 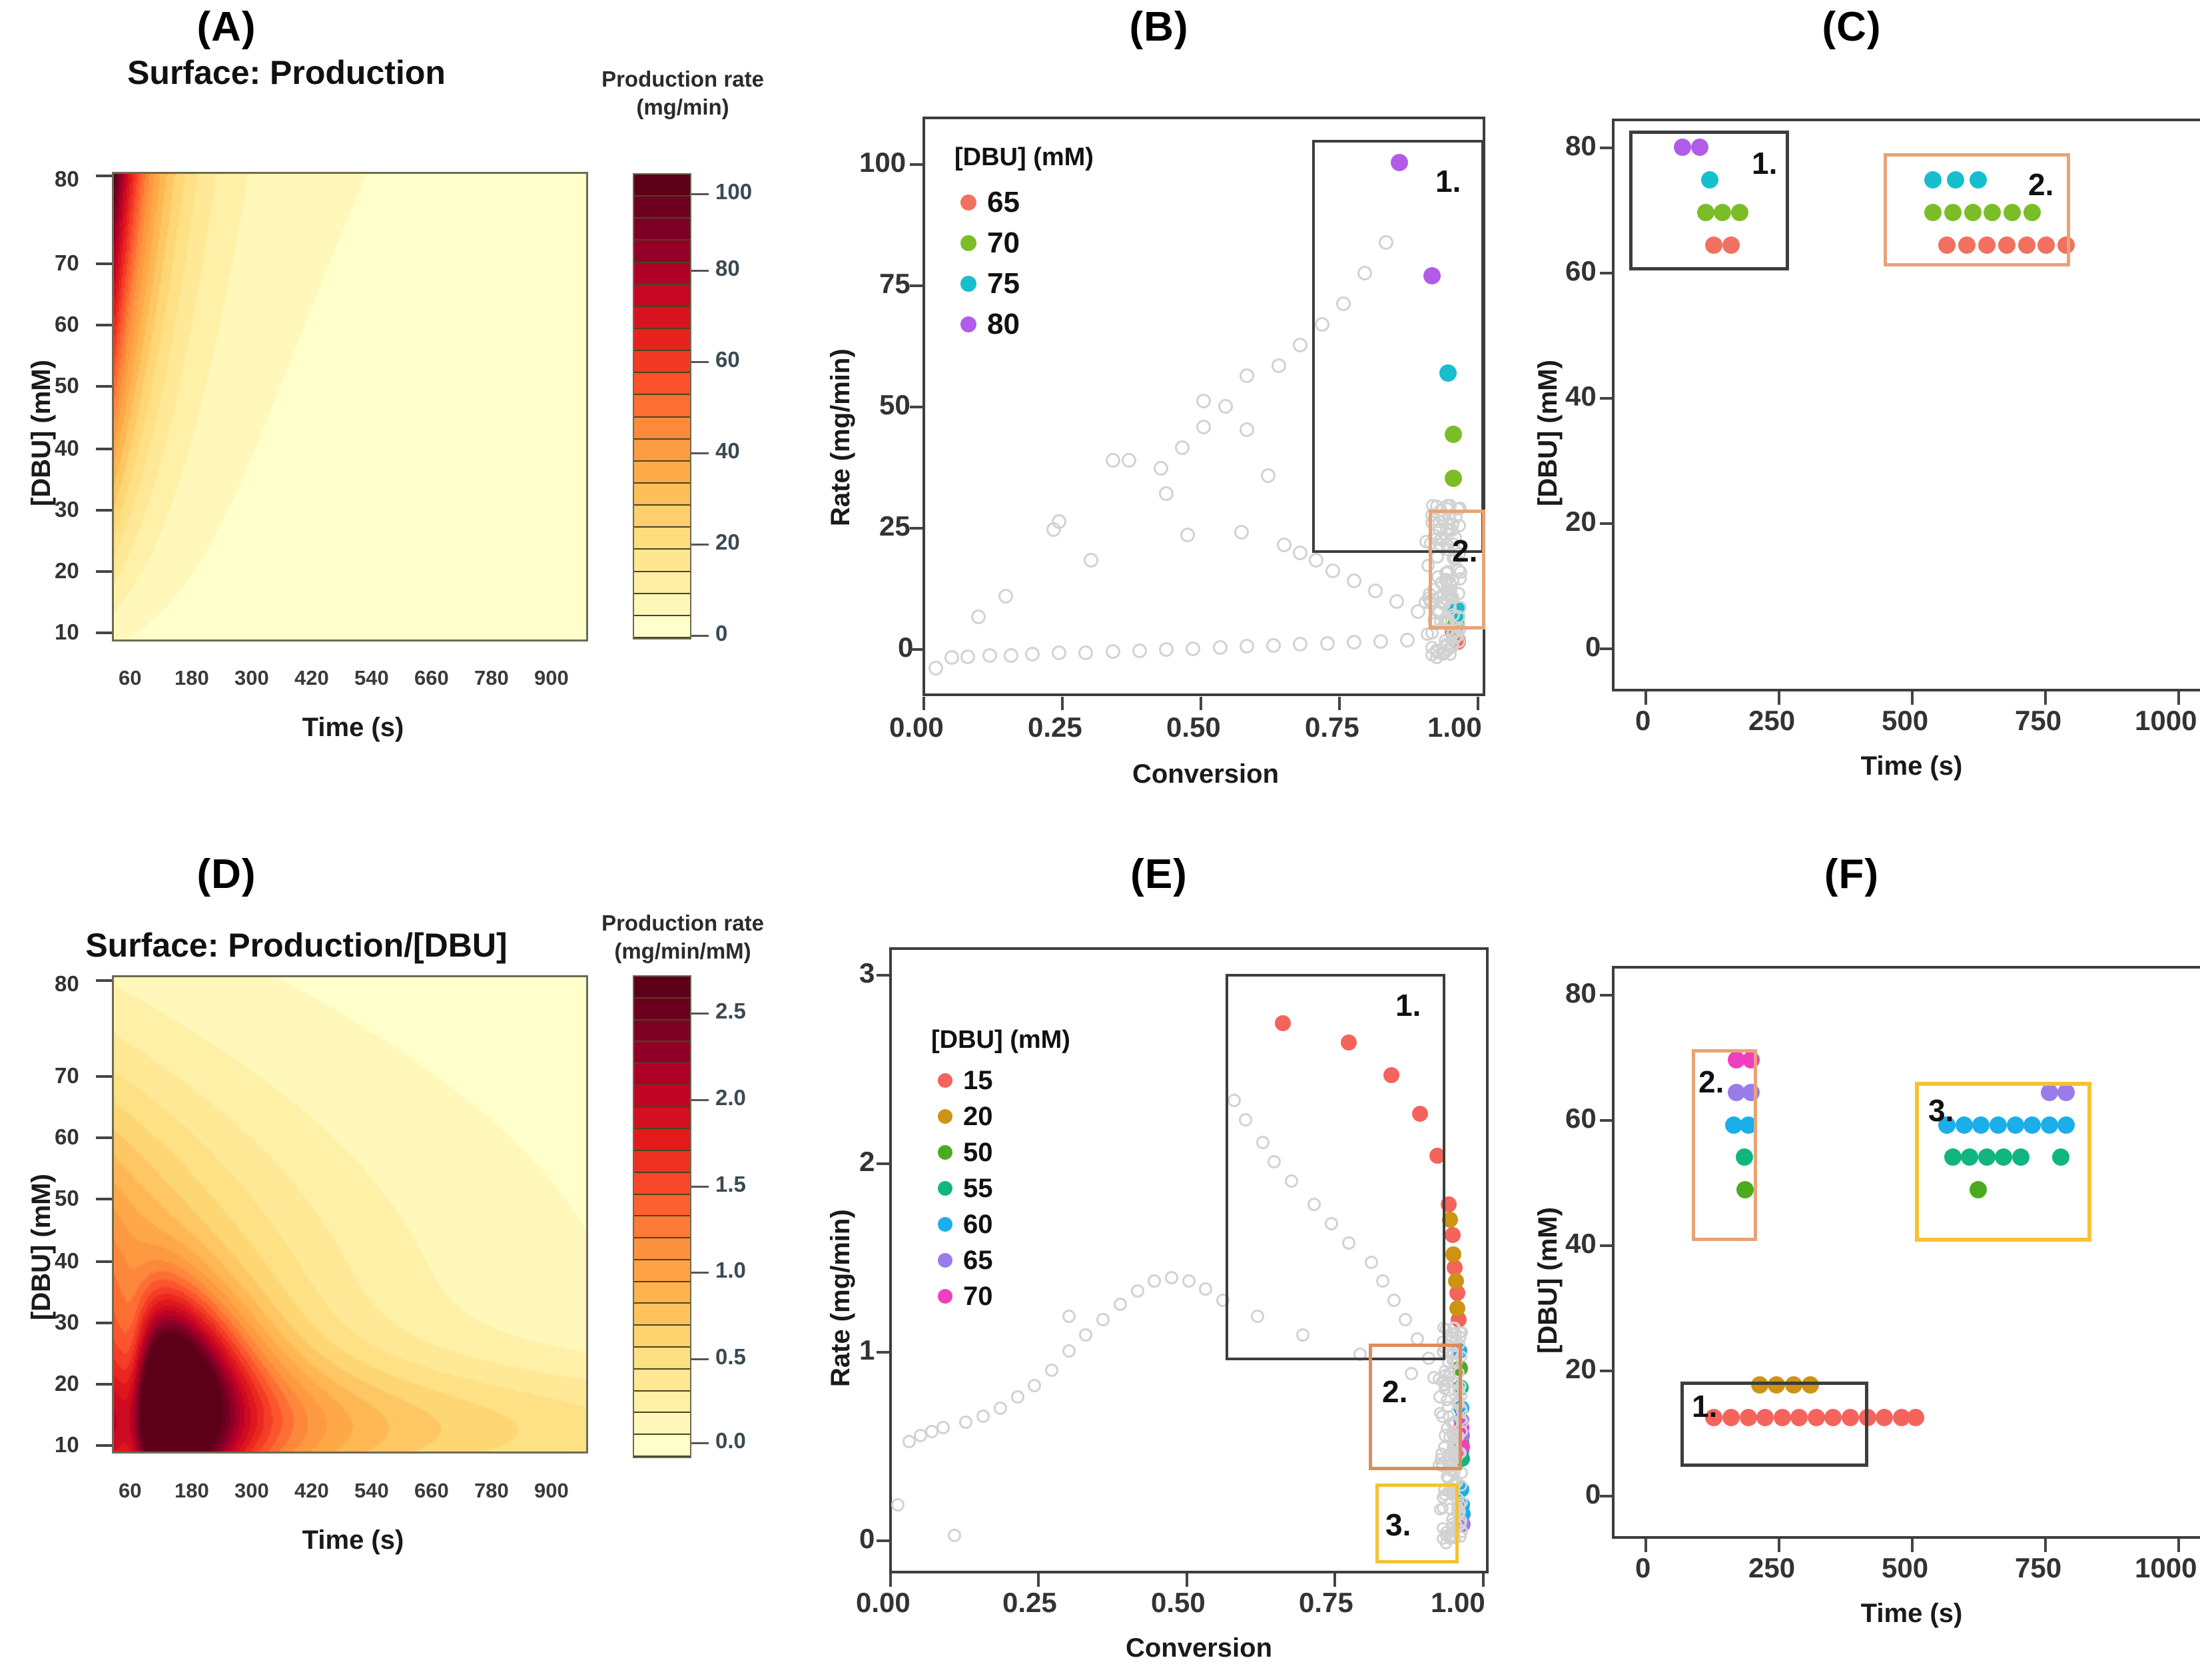 I want to click on legend-item-60: 60, so click(x=966, y=1224).